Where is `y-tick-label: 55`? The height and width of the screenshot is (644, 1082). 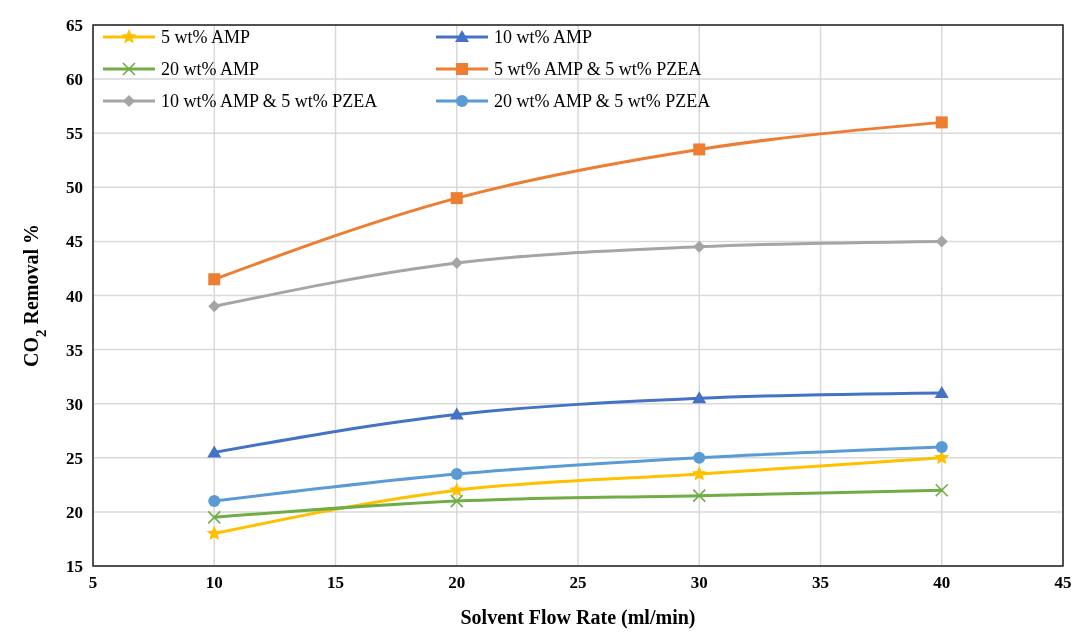 y-tick-label: 55 is located at coordinates (74, 134).